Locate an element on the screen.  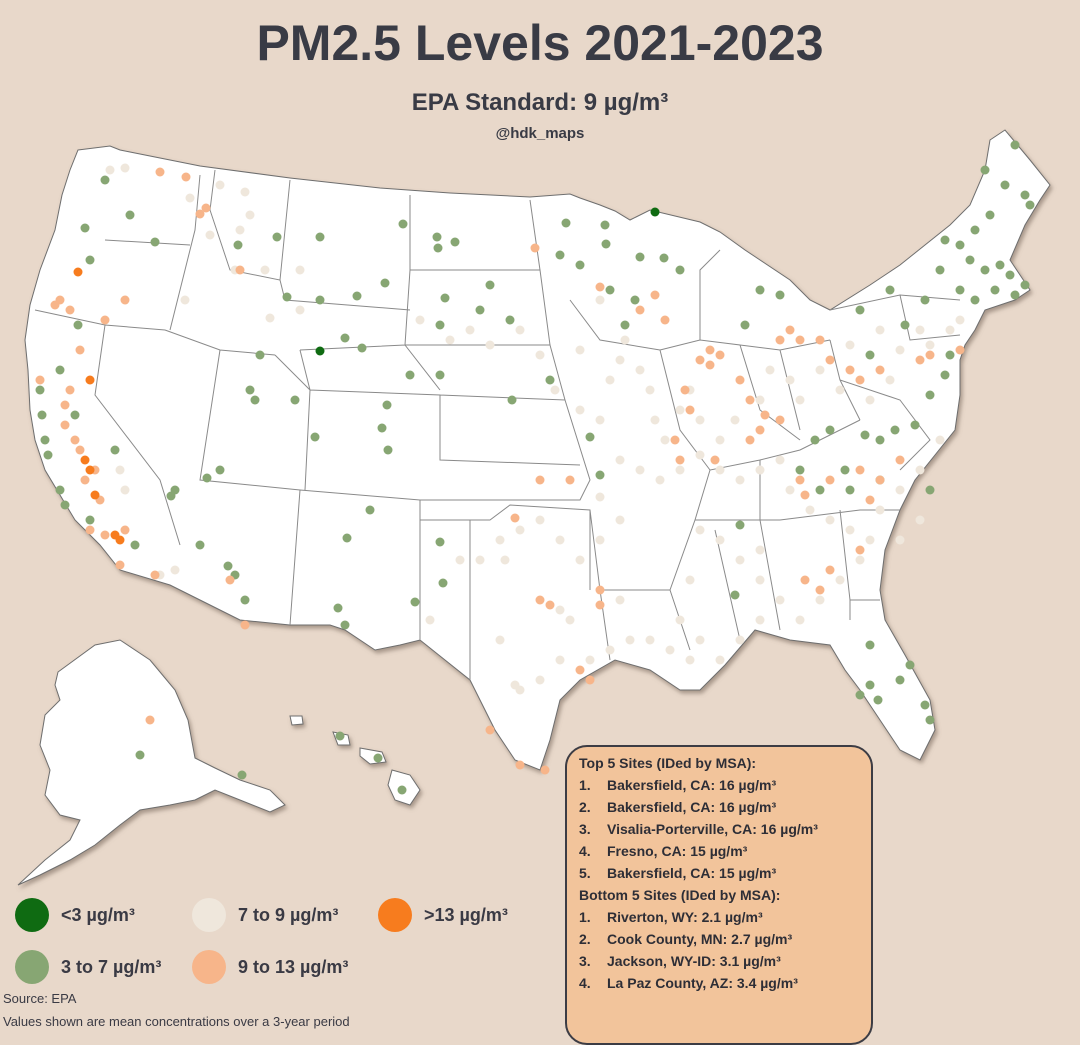
rank-number: 2. is located at coordinates (585, 807).